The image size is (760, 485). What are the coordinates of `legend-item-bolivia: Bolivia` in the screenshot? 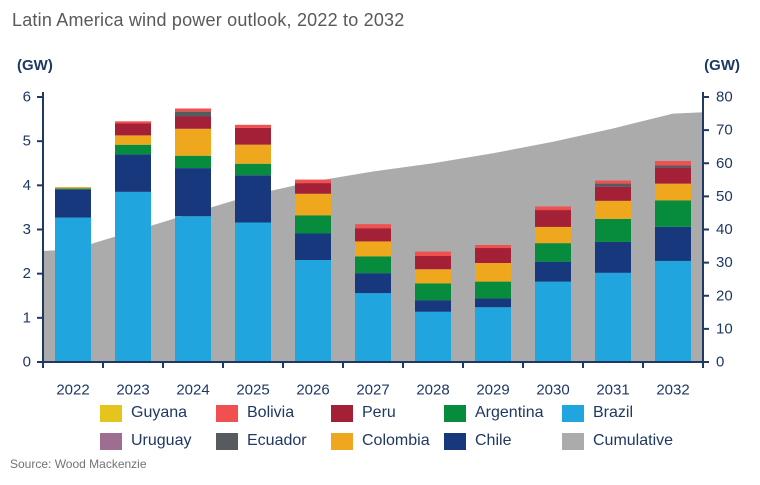 It's located at (255, 413).